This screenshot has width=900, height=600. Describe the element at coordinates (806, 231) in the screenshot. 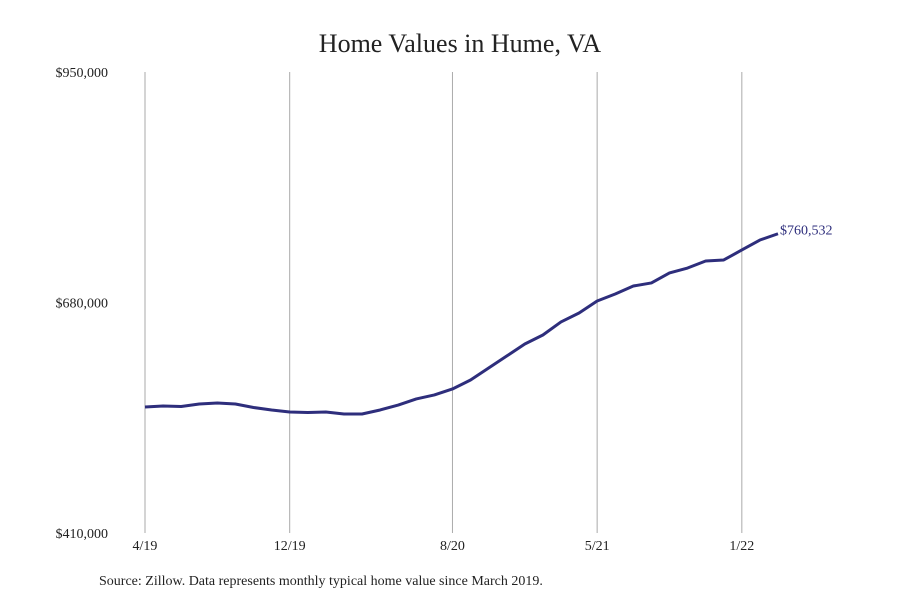

I see `value-label: $760,532` at that location.